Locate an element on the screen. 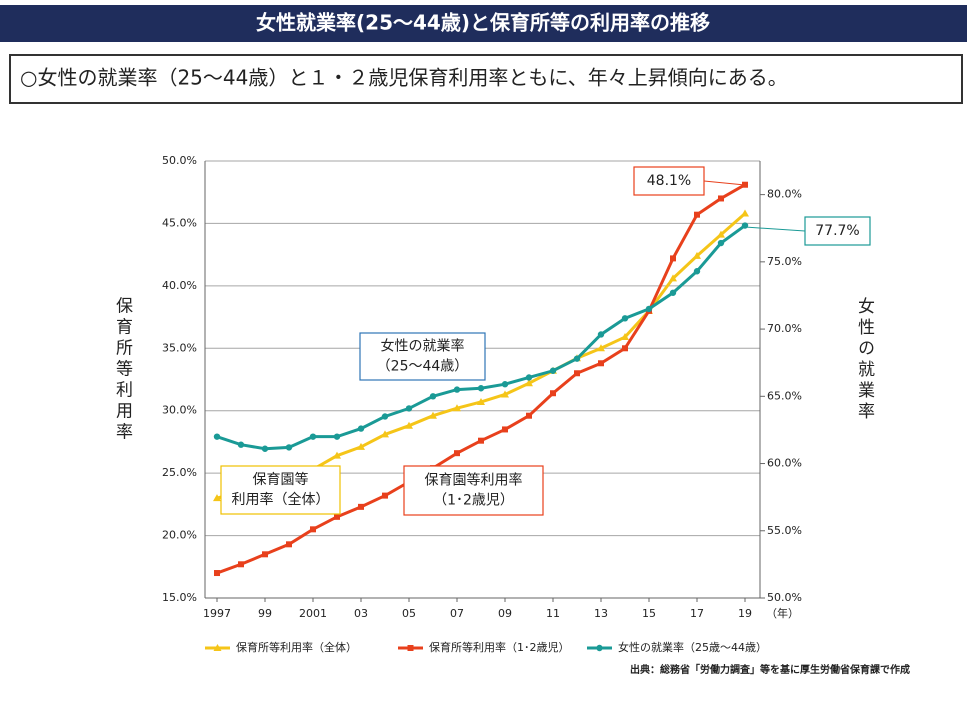 This screenshot has width=967, height=708. y2-tick-label: 75.0% is located at coordinates (784, 261).